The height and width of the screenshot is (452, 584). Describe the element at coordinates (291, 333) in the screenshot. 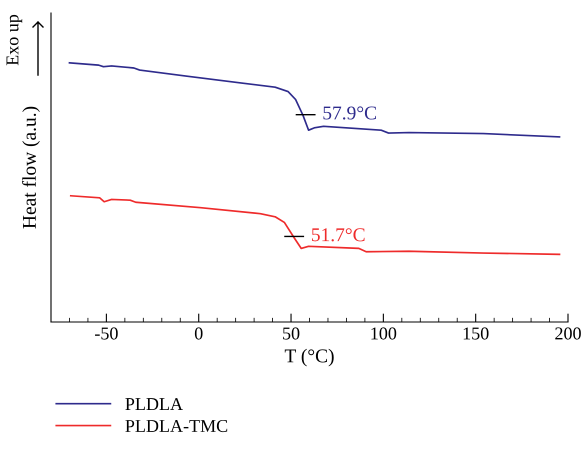

I see `x-tick-label: 50` at that location.